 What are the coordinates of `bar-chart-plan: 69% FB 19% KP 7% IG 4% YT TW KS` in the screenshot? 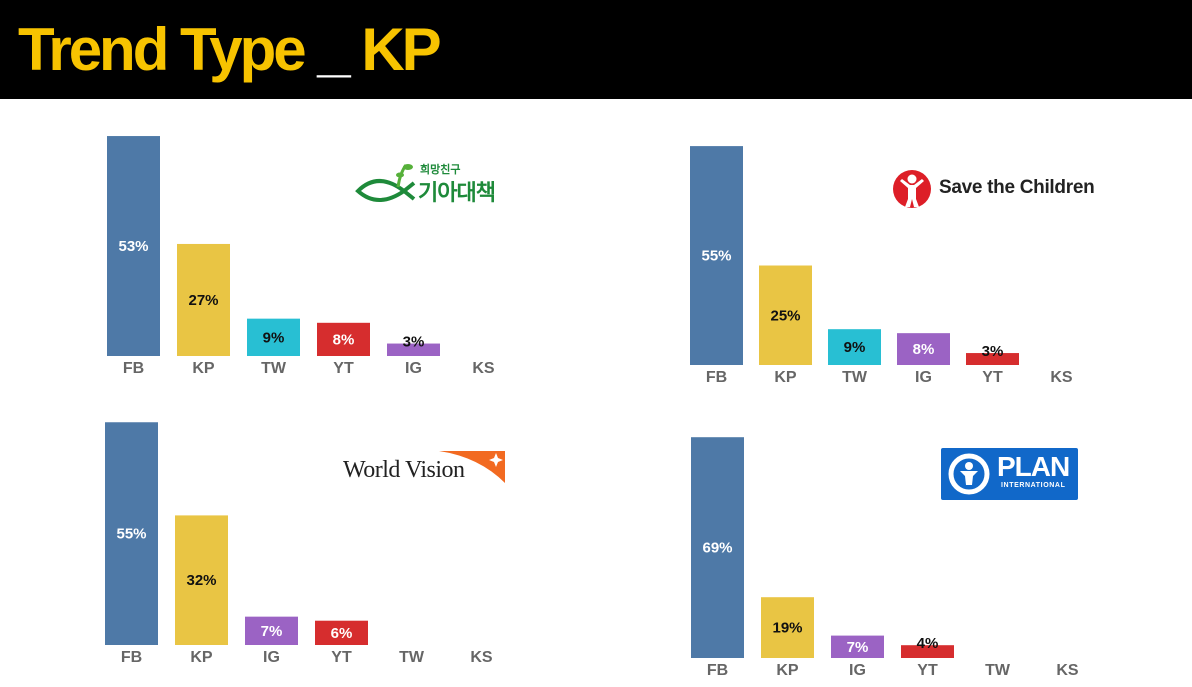 It's located at (885, 558).